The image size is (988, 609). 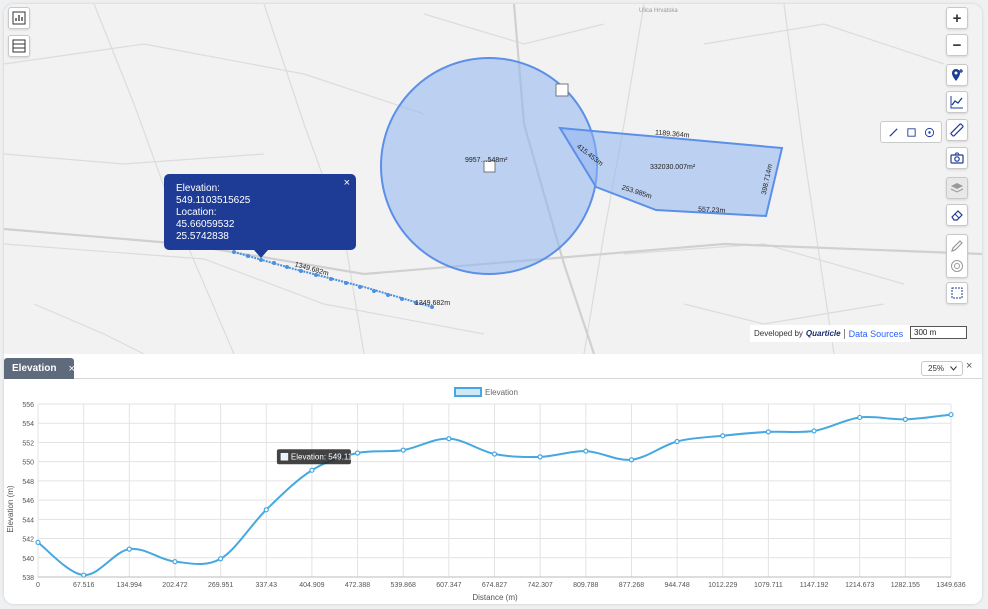 I want to click on circle-center-handle, so click(x=489, y=166).